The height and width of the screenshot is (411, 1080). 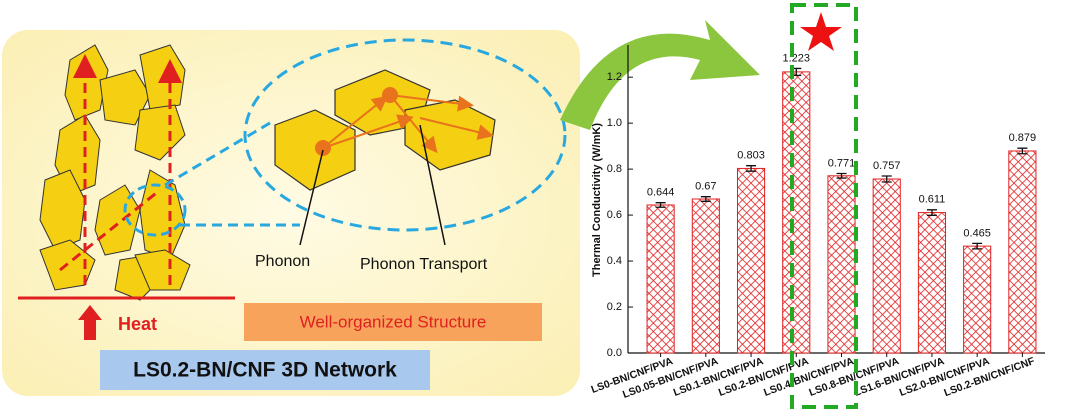 What do you see at coordinates (90, 322) in the screenshot?
I see `heat-arrow` at bounding box center [90, 322].